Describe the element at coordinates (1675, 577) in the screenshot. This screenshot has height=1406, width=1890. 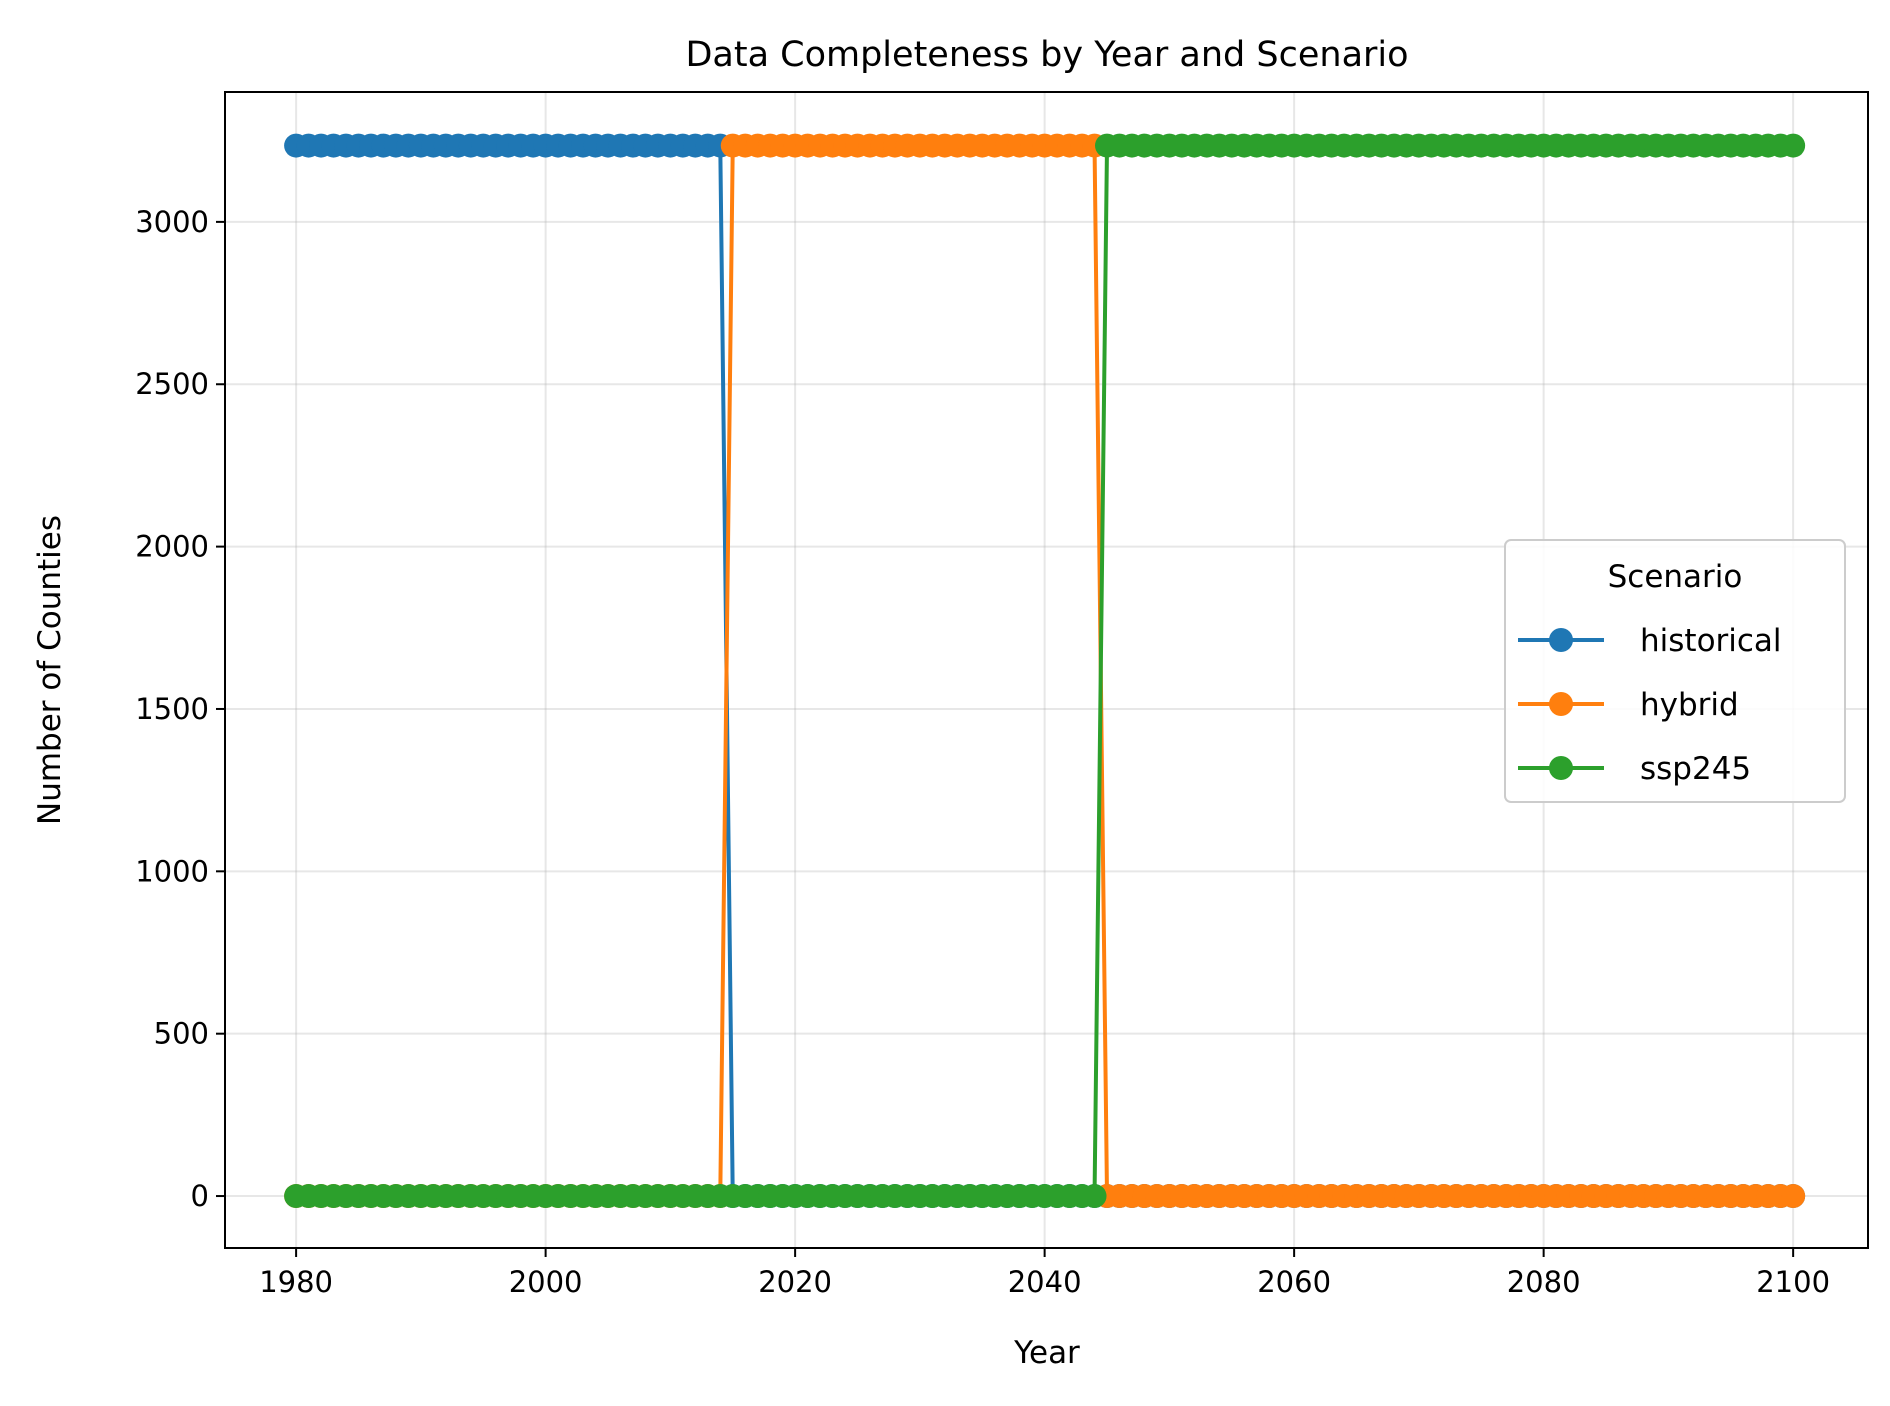
I see `legend-title: Scenario` at that location.